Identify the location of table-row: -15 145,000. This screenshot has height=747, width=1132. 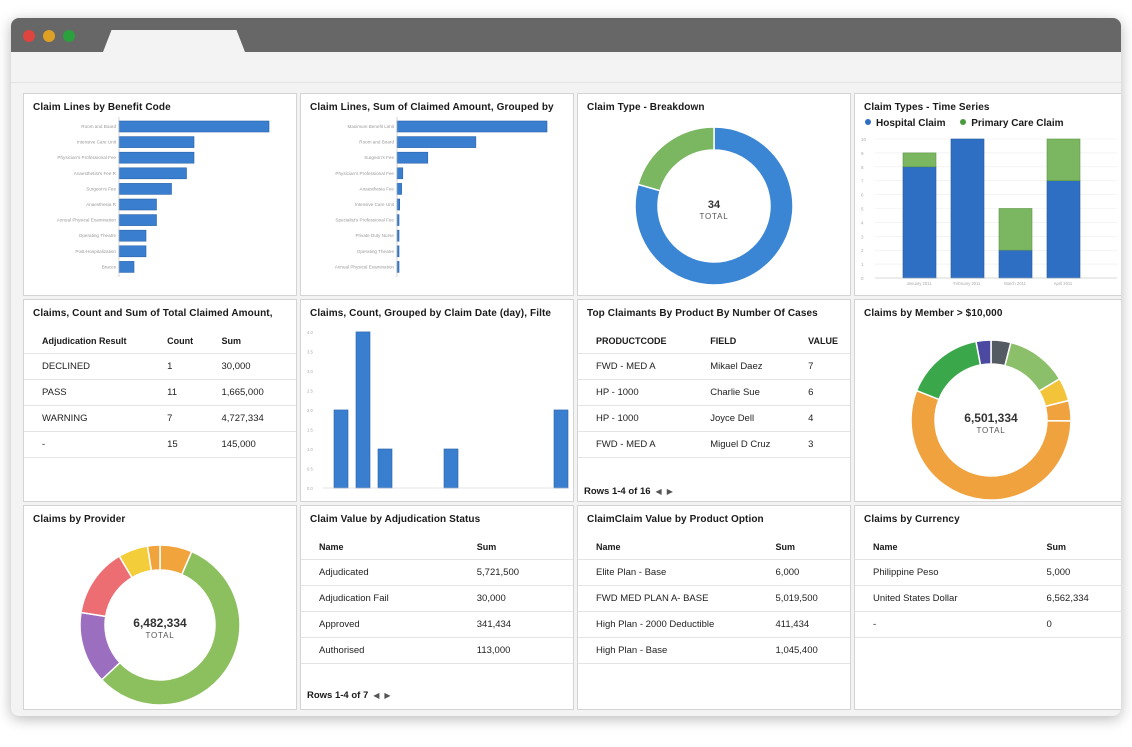
(160, 444).